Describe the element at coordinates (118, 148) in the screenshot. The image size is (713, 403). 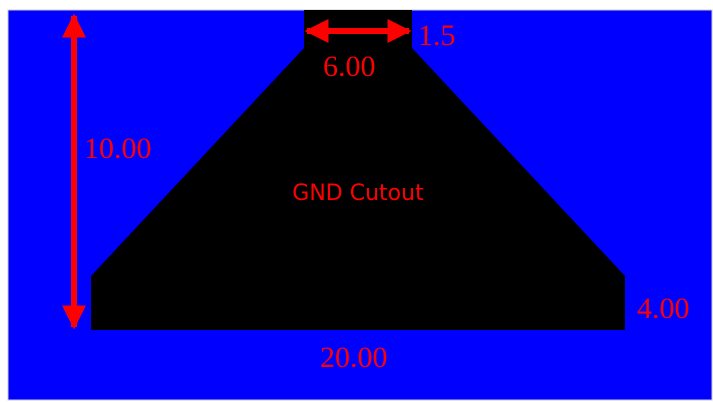
I see `height-label: 10.00` at that location.